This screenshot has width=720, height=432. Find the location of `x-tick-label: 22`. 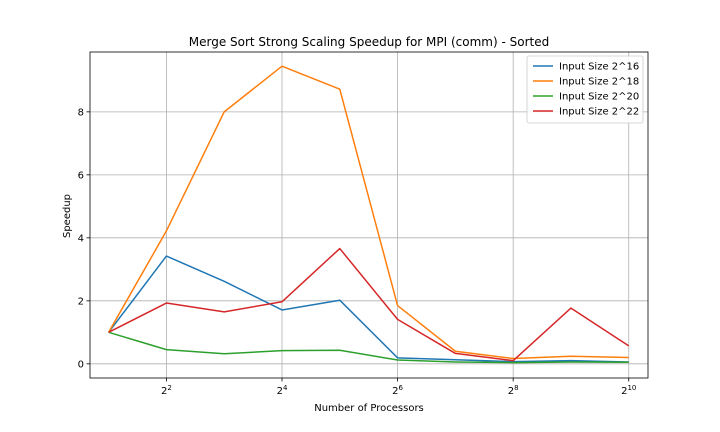

x-tick-label: 22 is located at coordinates (166, 390).